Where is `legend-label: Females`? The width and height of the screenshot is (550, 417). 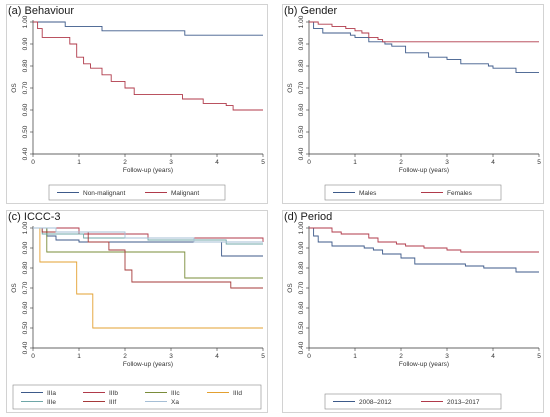 legend-label: Females is located at coordinates (460, 193).